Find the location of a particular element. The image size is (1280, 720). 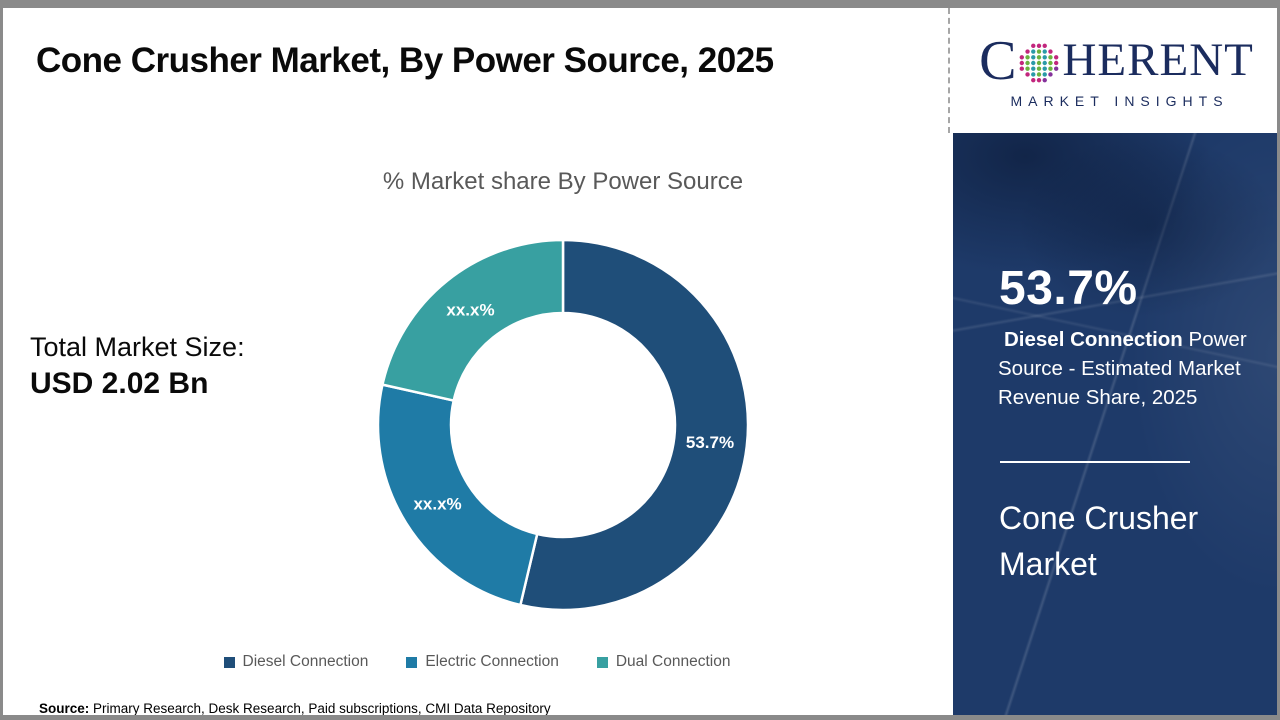

legend-swatch-electric is located at coordinates (412, 662).